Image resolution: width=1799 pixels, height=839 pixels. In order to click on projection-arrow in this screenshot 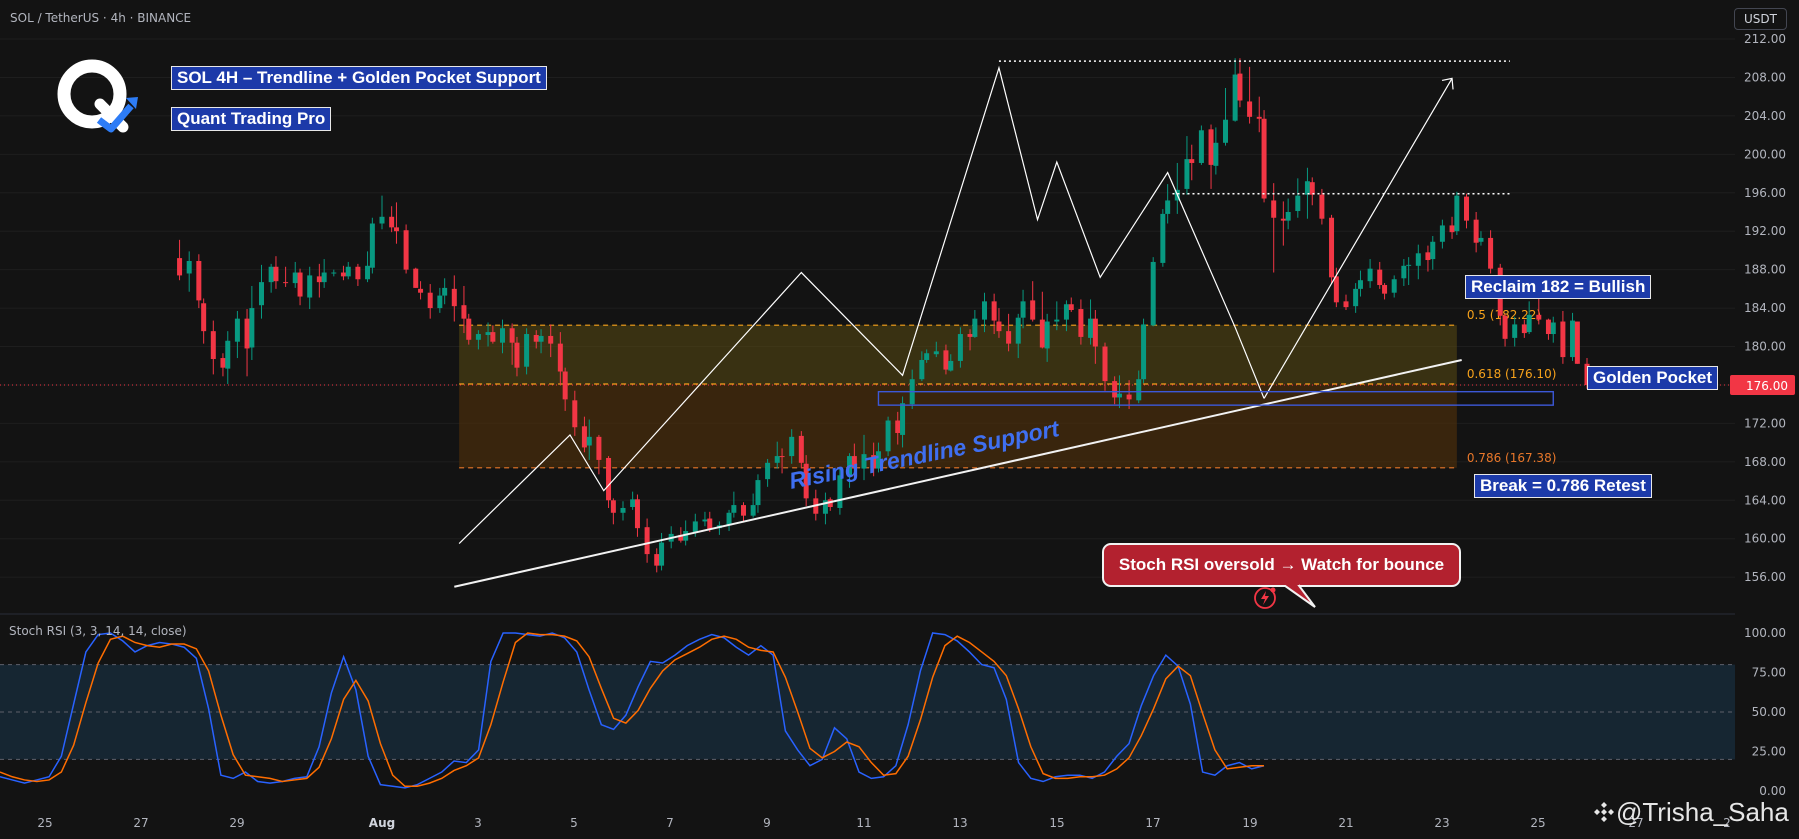, I will do `click(1358, 238)`.